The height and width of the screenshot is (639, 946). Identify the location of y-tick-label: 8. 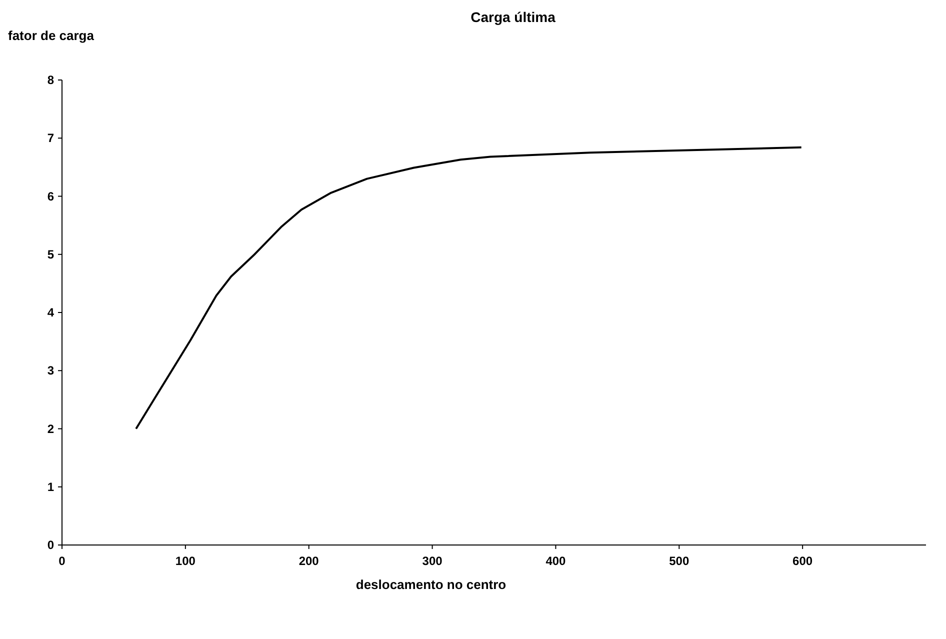
(50, 80).